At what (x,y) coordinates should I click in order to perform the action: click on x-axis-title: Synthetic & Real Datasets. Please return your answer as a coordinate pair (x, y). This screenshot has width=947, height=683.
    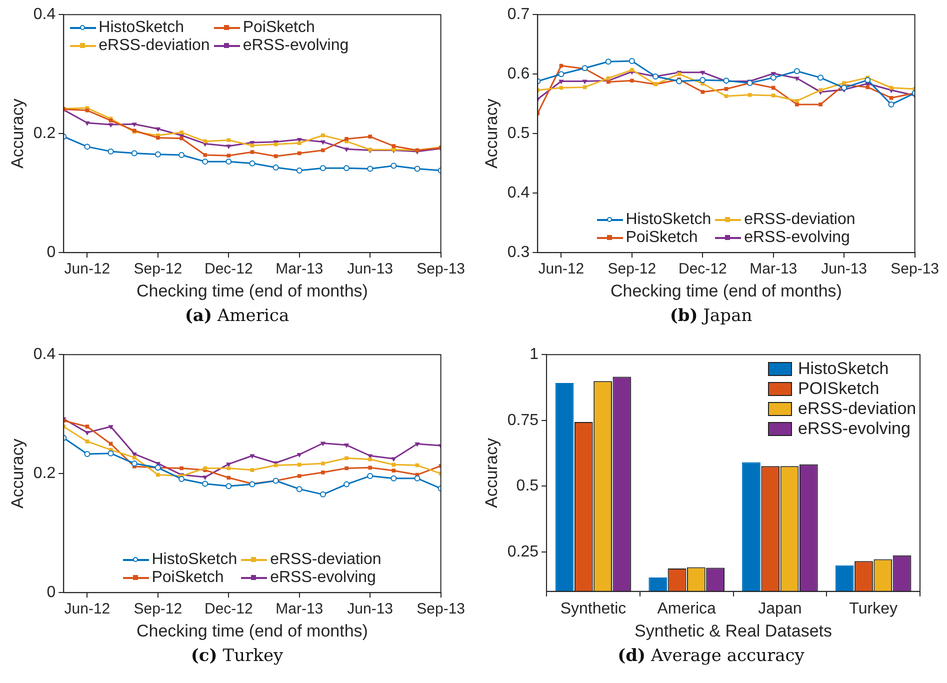
    Looking at the image, I should click on (733, 630).